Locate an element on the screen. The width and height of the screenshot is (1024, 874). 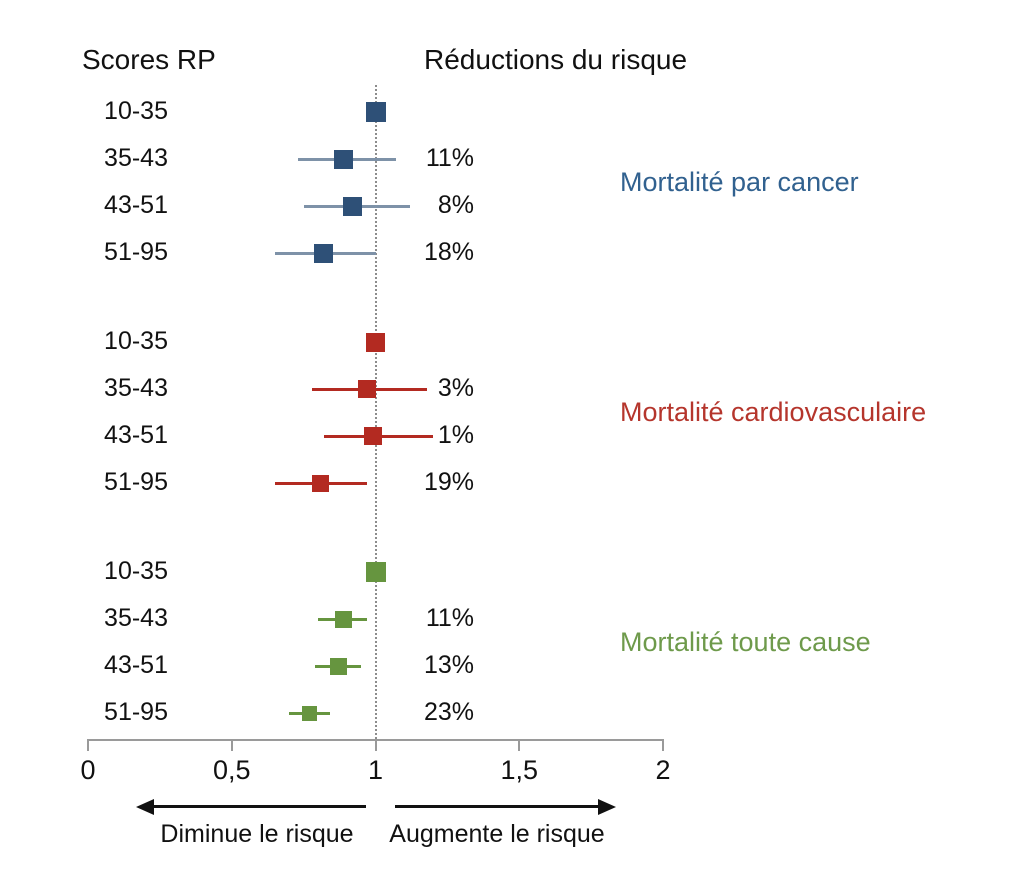
increase-risk-label: Augmente le risque is located at coordinates (497, 834).